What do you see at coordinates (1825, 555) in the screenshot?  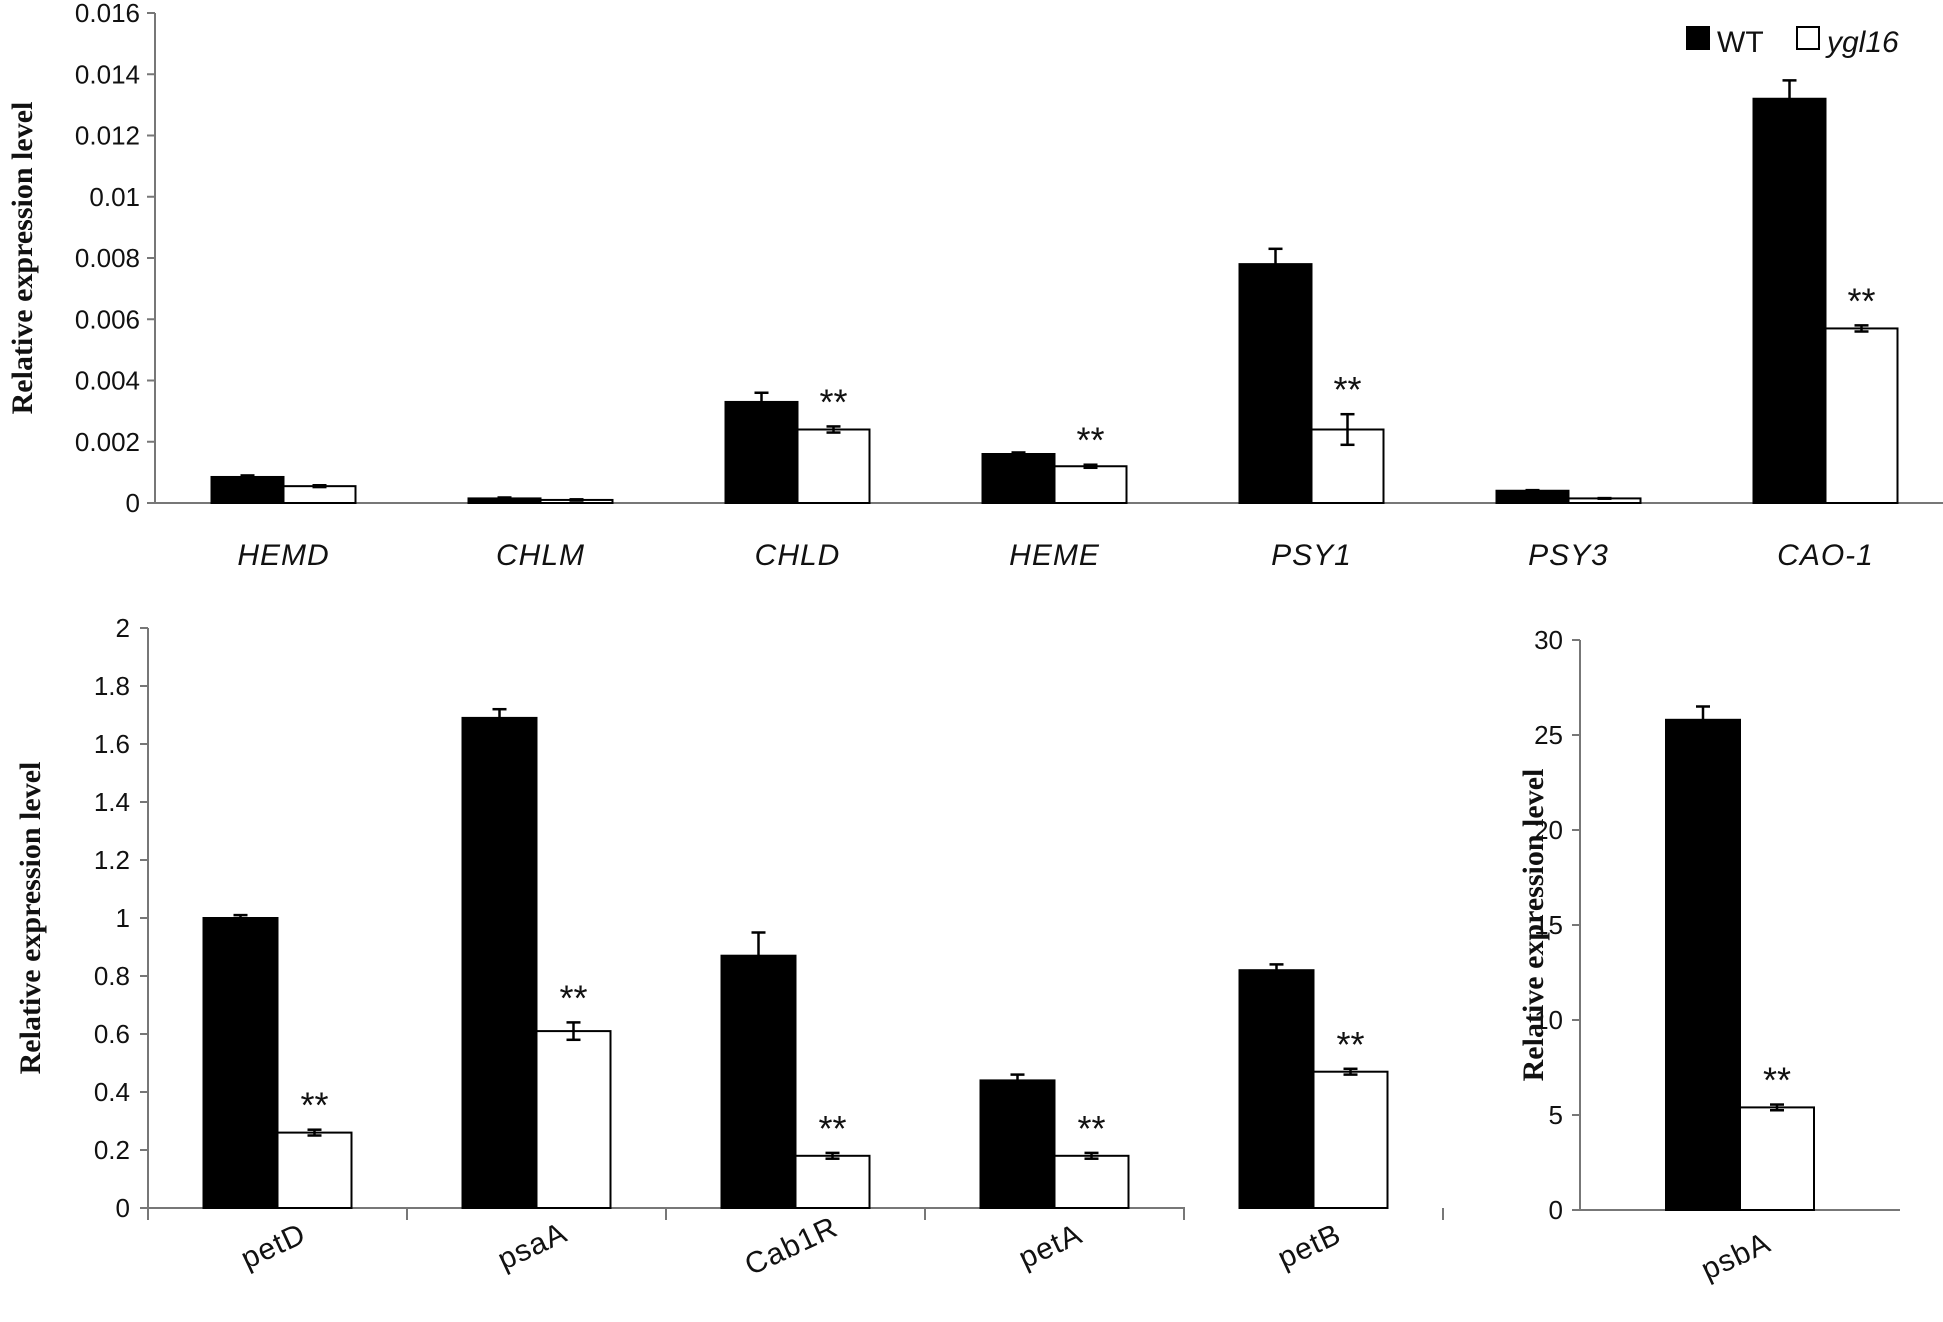 I see `panel1-category-label: CAO-1` at bounding box center [1825, 555].